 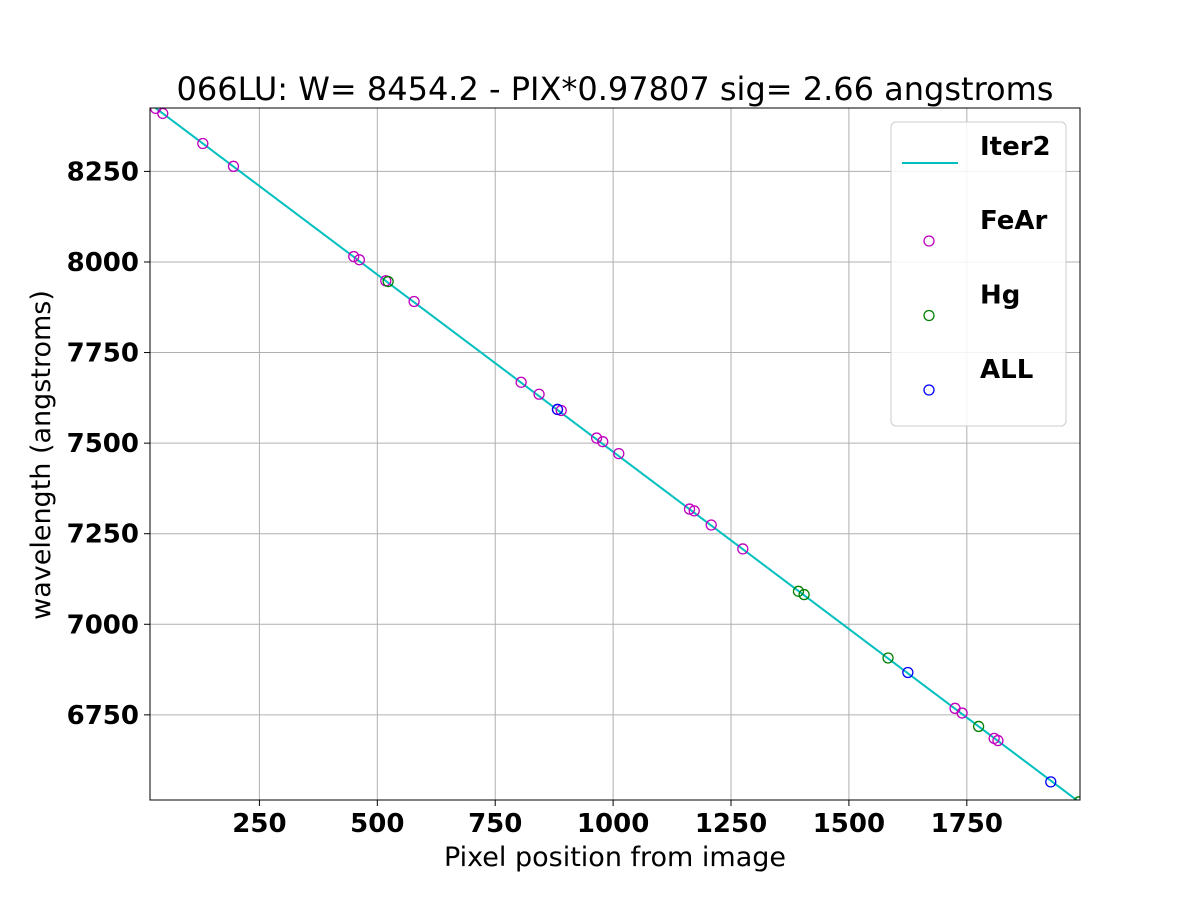 I want to click on x-axis-ticks: 250 500 750 1000 1250 1500 1750, so click(x=617, y=819).